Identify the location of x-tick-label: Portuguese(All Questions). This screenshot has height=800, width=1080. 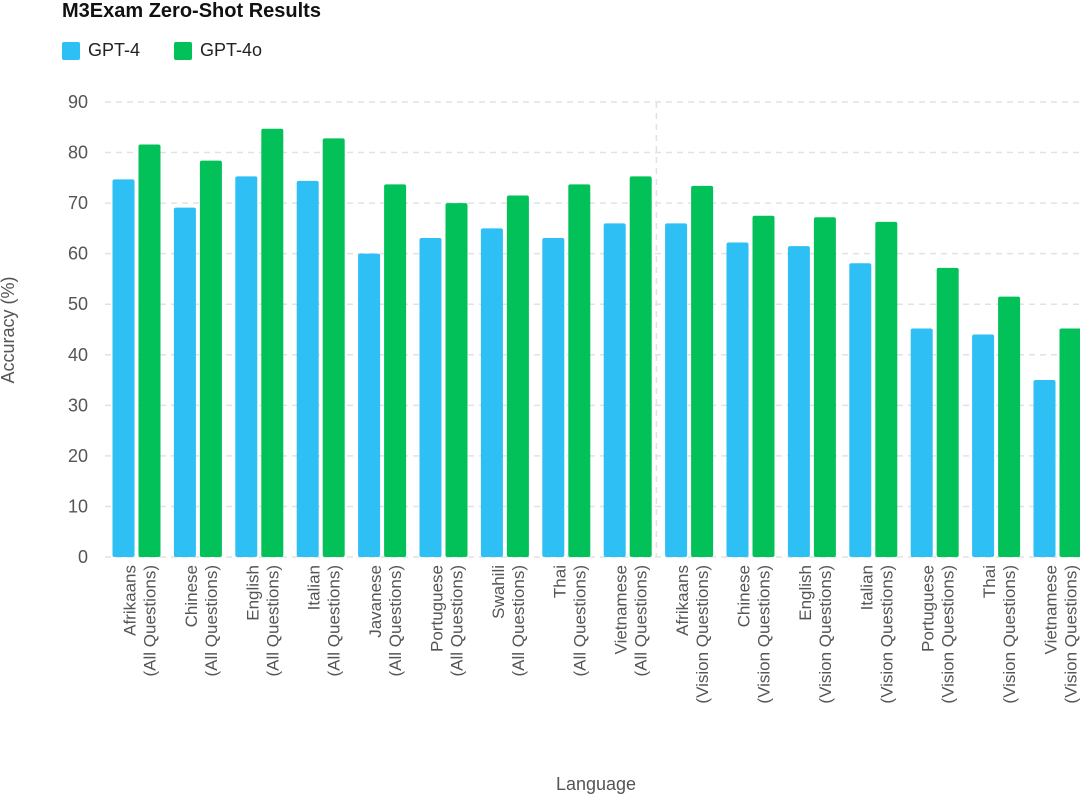
(447, 620).